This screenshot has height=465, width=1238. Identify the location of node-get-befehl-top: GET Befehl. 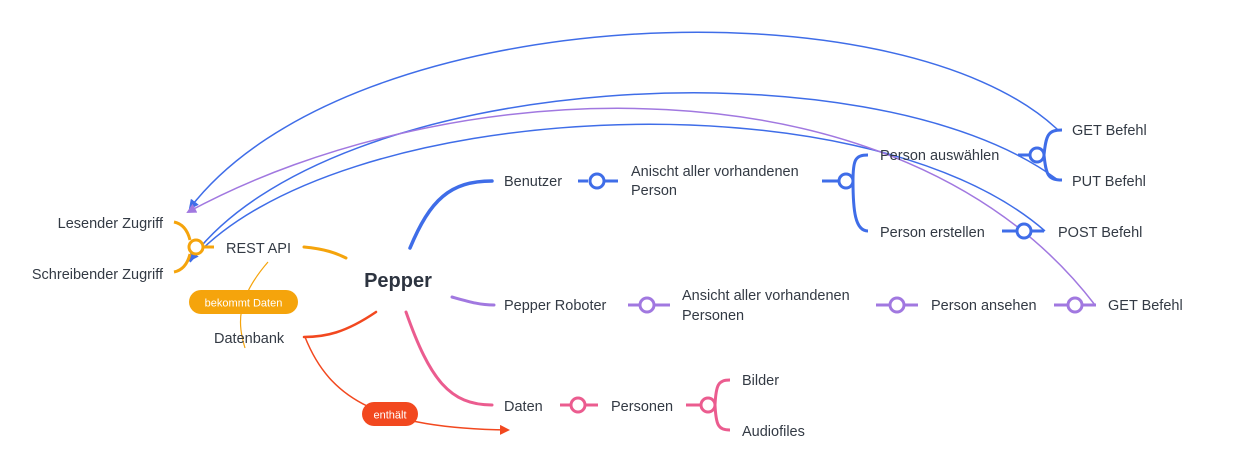
(1109, 131).